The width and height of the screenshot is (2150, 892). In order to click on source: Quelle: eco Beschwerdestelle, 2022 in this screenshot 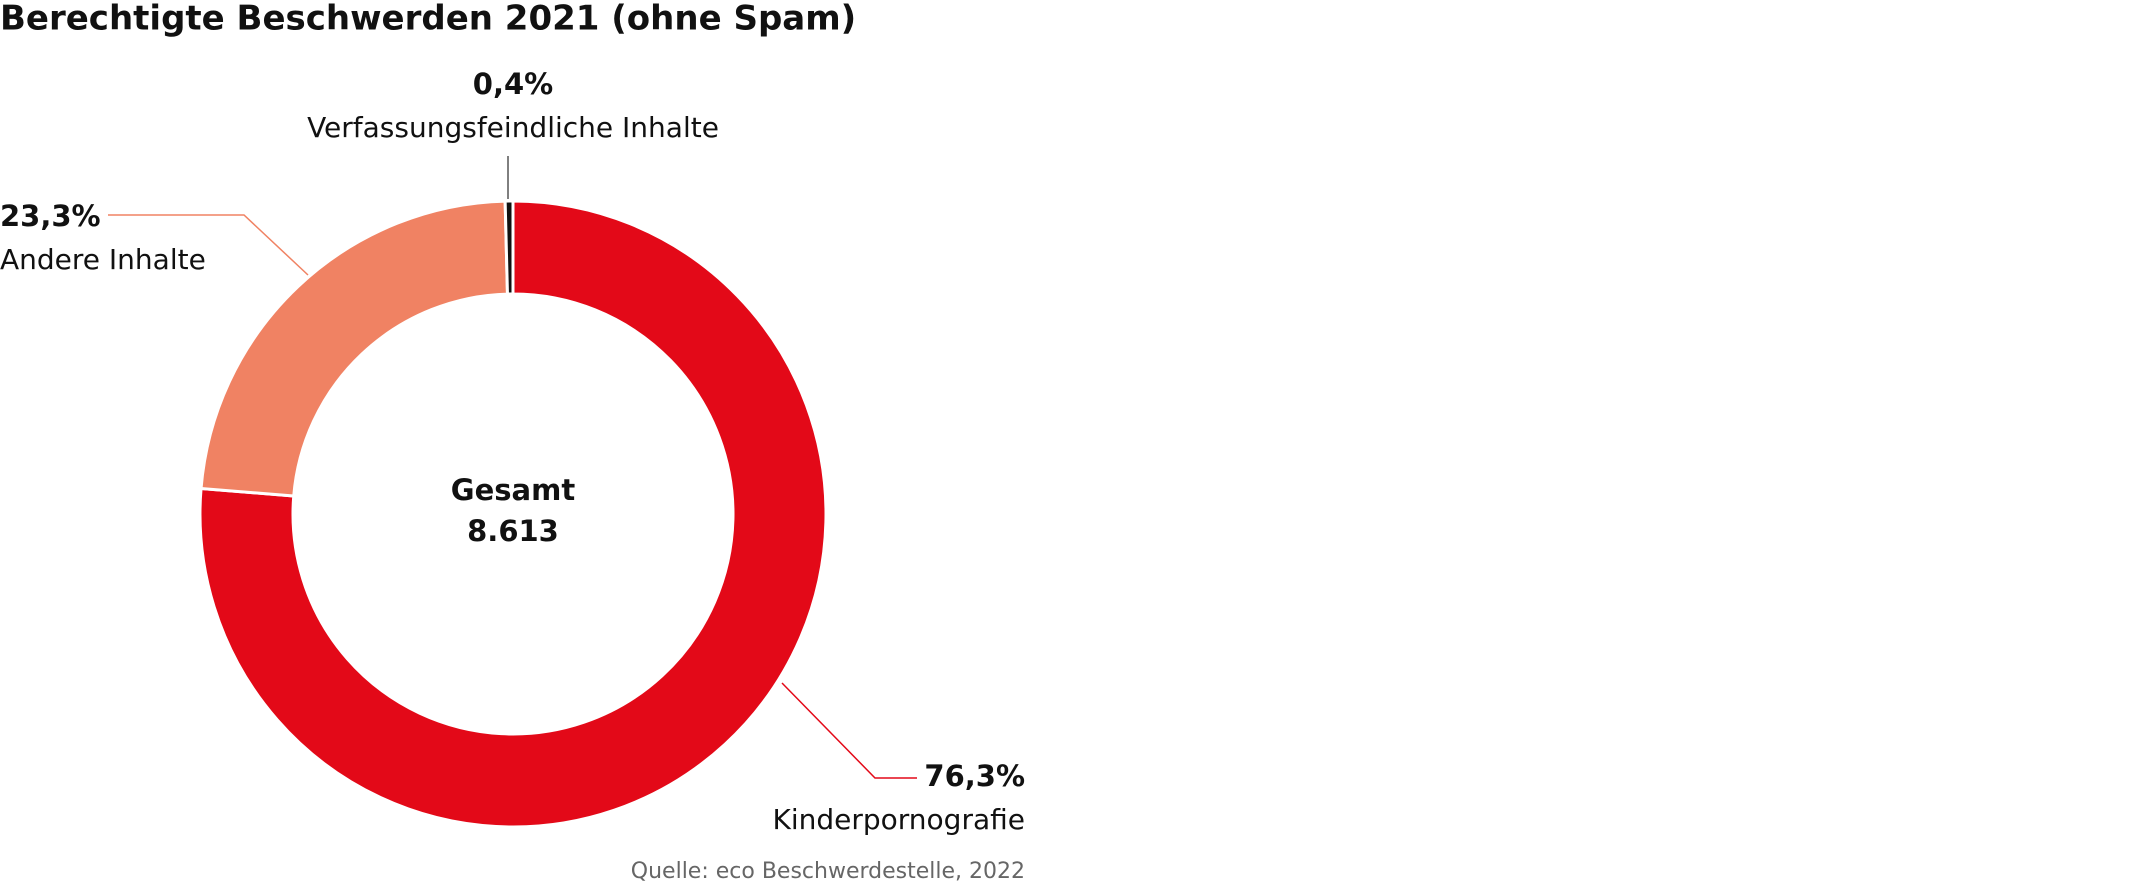, I will do `click(828, 871)`.